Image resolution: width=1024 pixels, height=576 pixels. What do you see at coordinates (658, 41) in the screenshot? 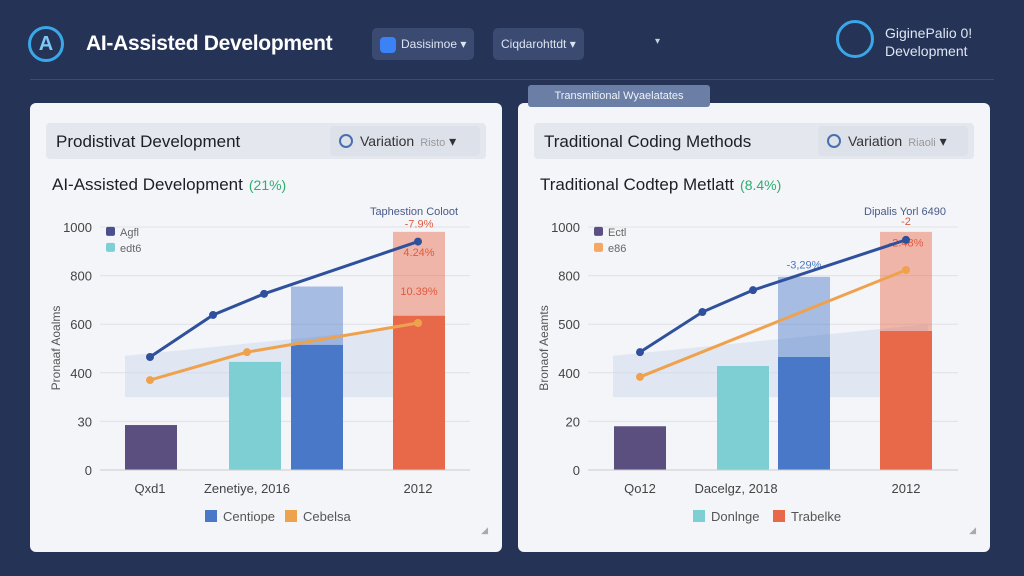
I see `chevron-down-icon: ▾` at bounding box center [658, 41].